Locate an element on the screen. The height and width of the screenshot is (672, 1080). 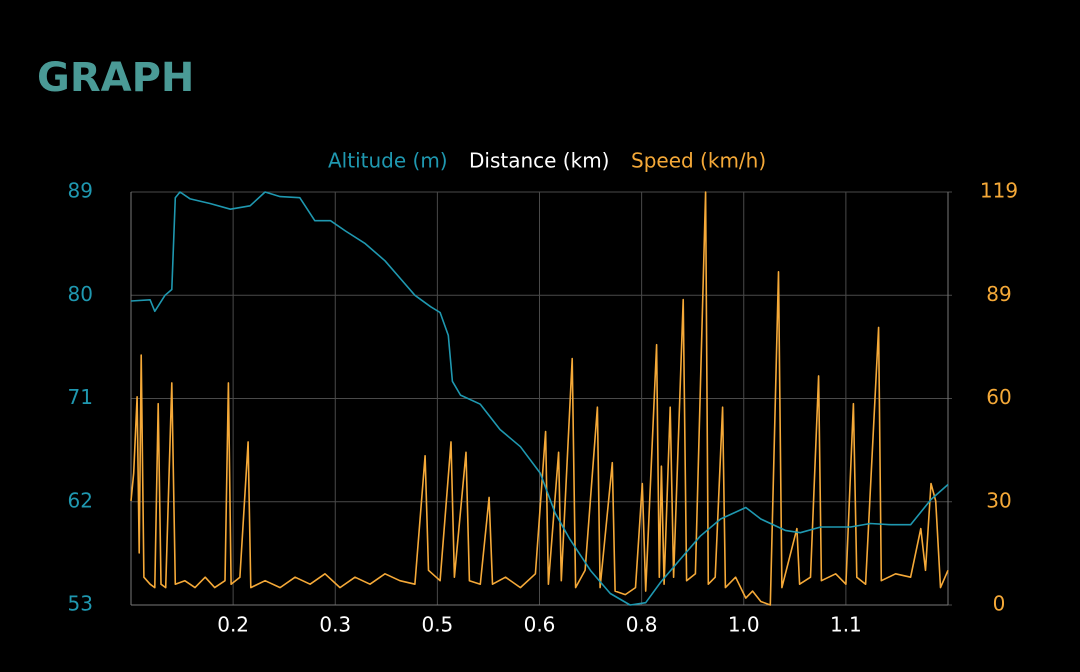
y2-tick-label: 119 is located at coordinates (999, 191).